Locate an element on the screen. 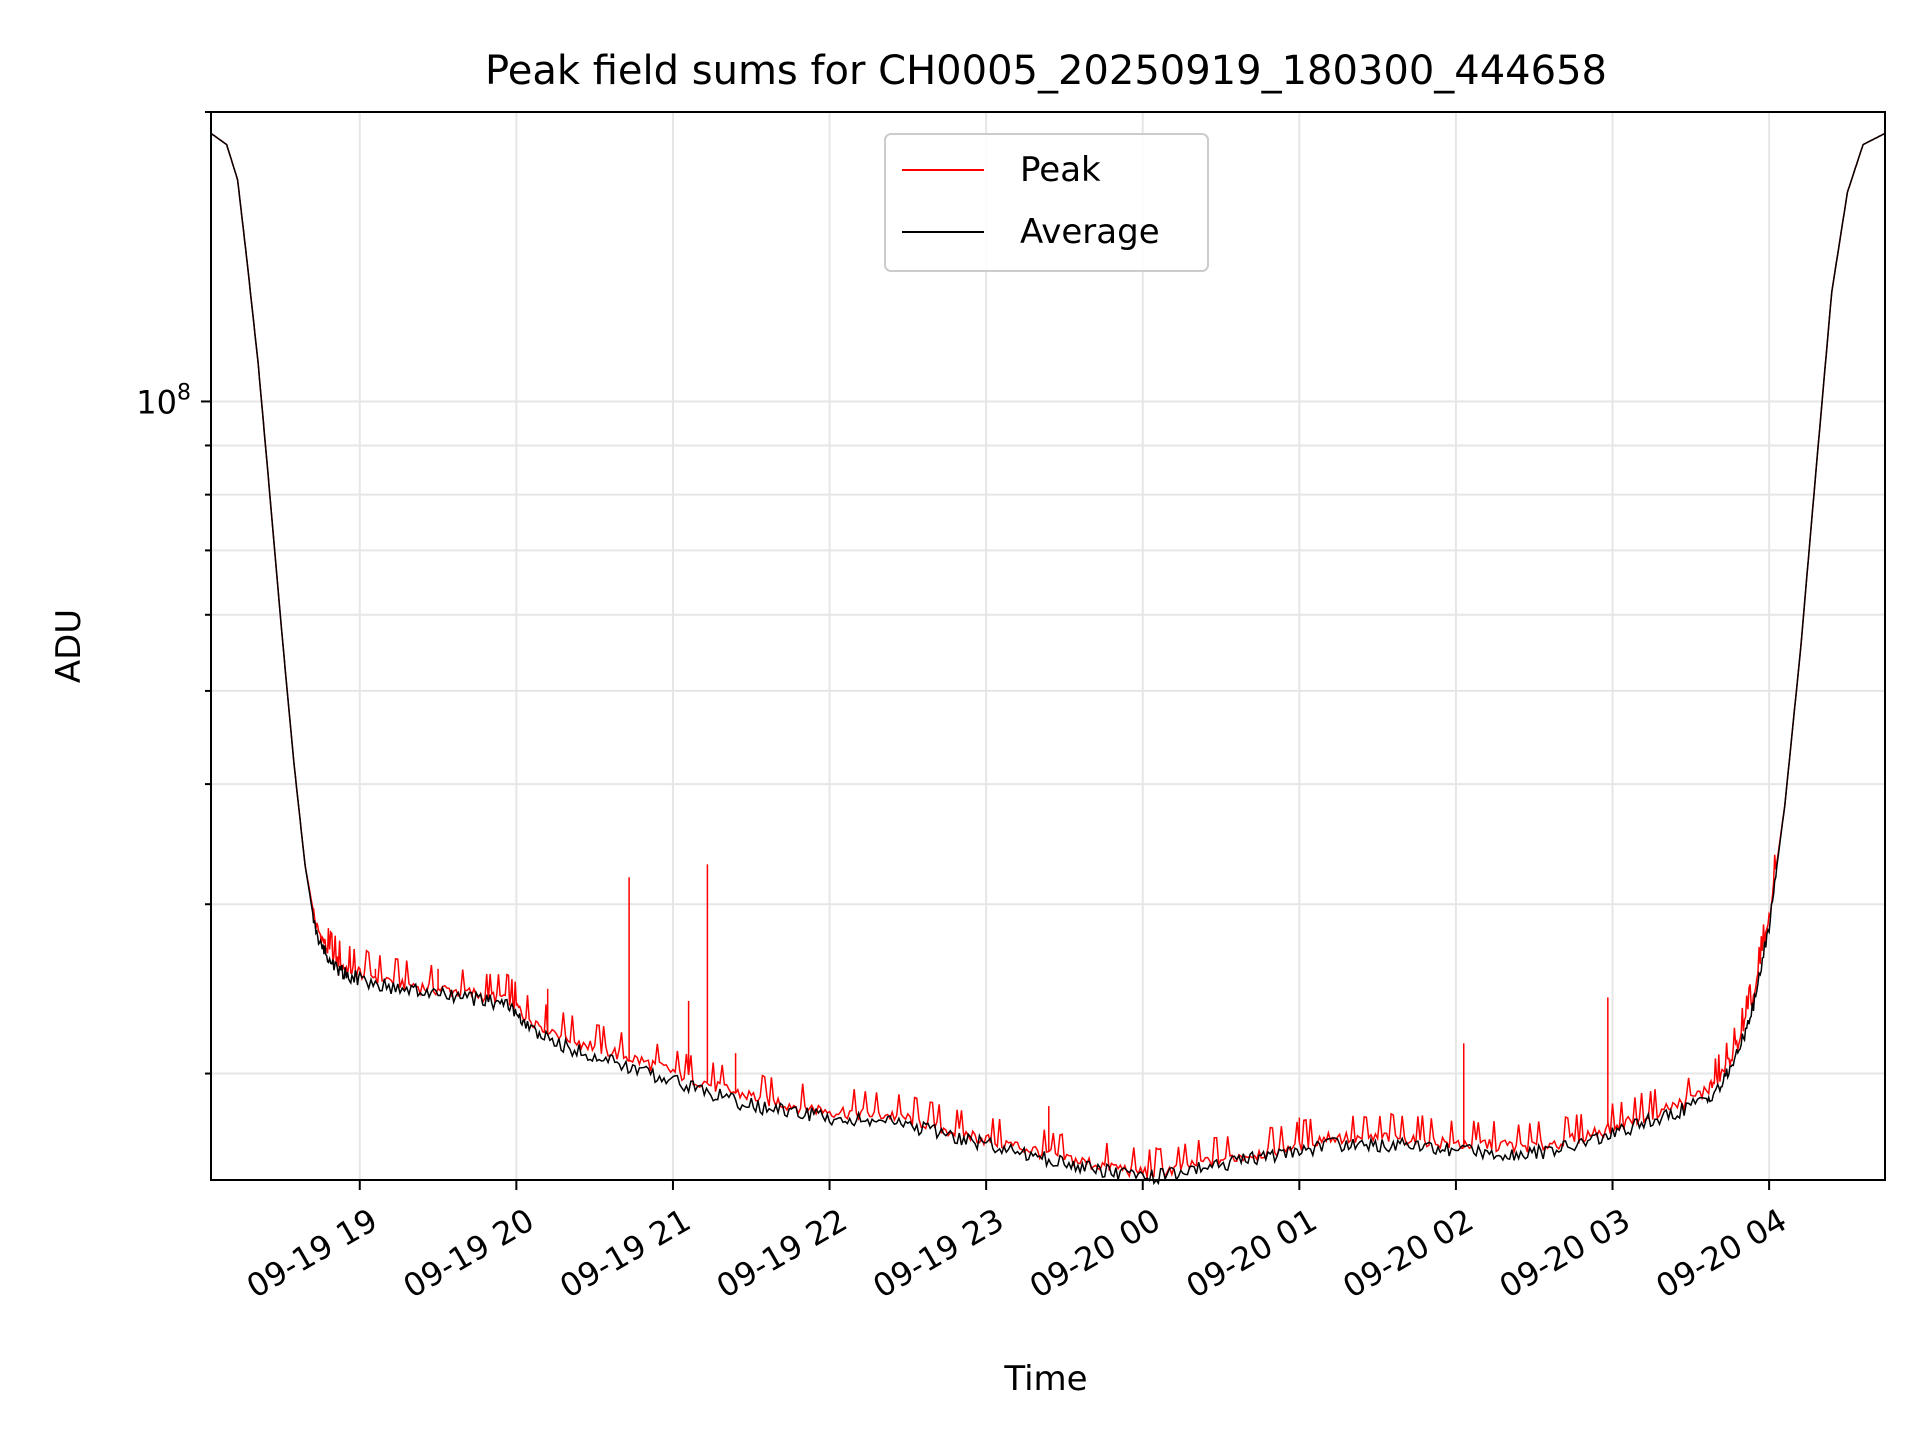 Image resolution: width=1920 pixels, height=1440 pixels. y-tick-label: 108 is located at coordinates (163, 400).